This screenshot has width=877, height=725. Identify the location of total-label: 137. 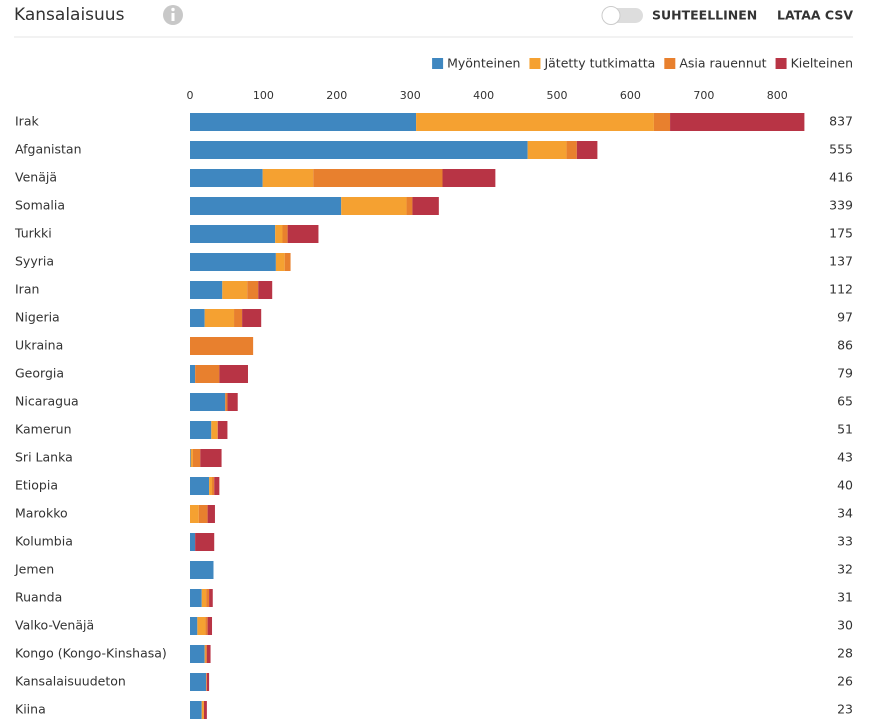
(841, 261).